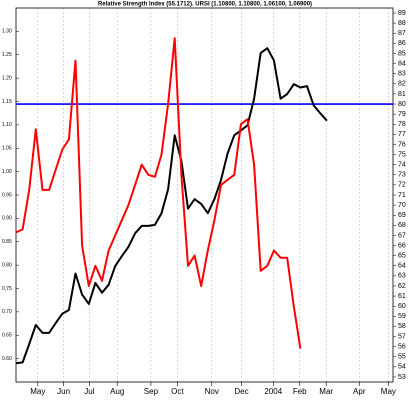  Describe the element at coordinates (7, 359) in the screenshot. I see `y-tick-label: 0.60` at that location.